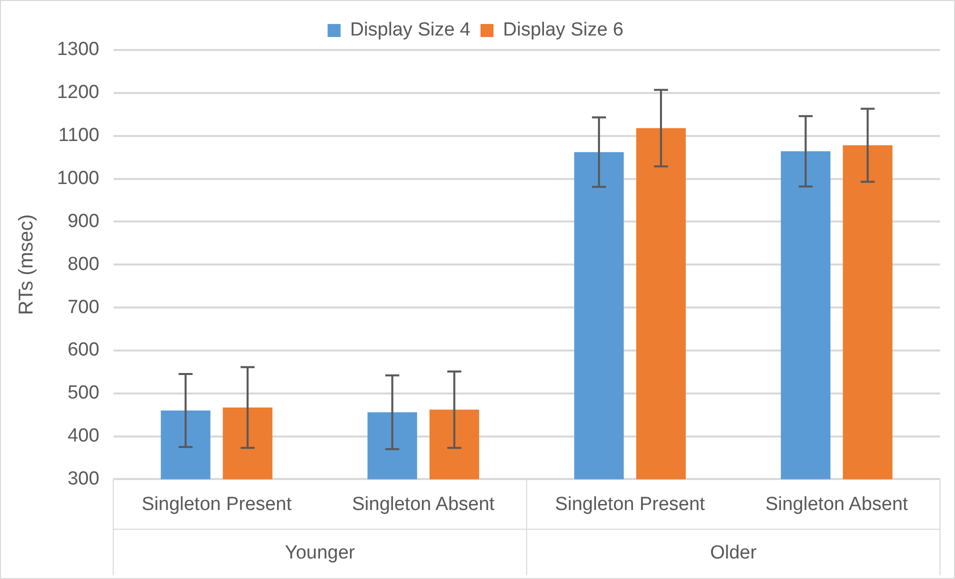  Describe the element at coordinates (734, 553) in the screenshot. I see `text: Older` at that location.